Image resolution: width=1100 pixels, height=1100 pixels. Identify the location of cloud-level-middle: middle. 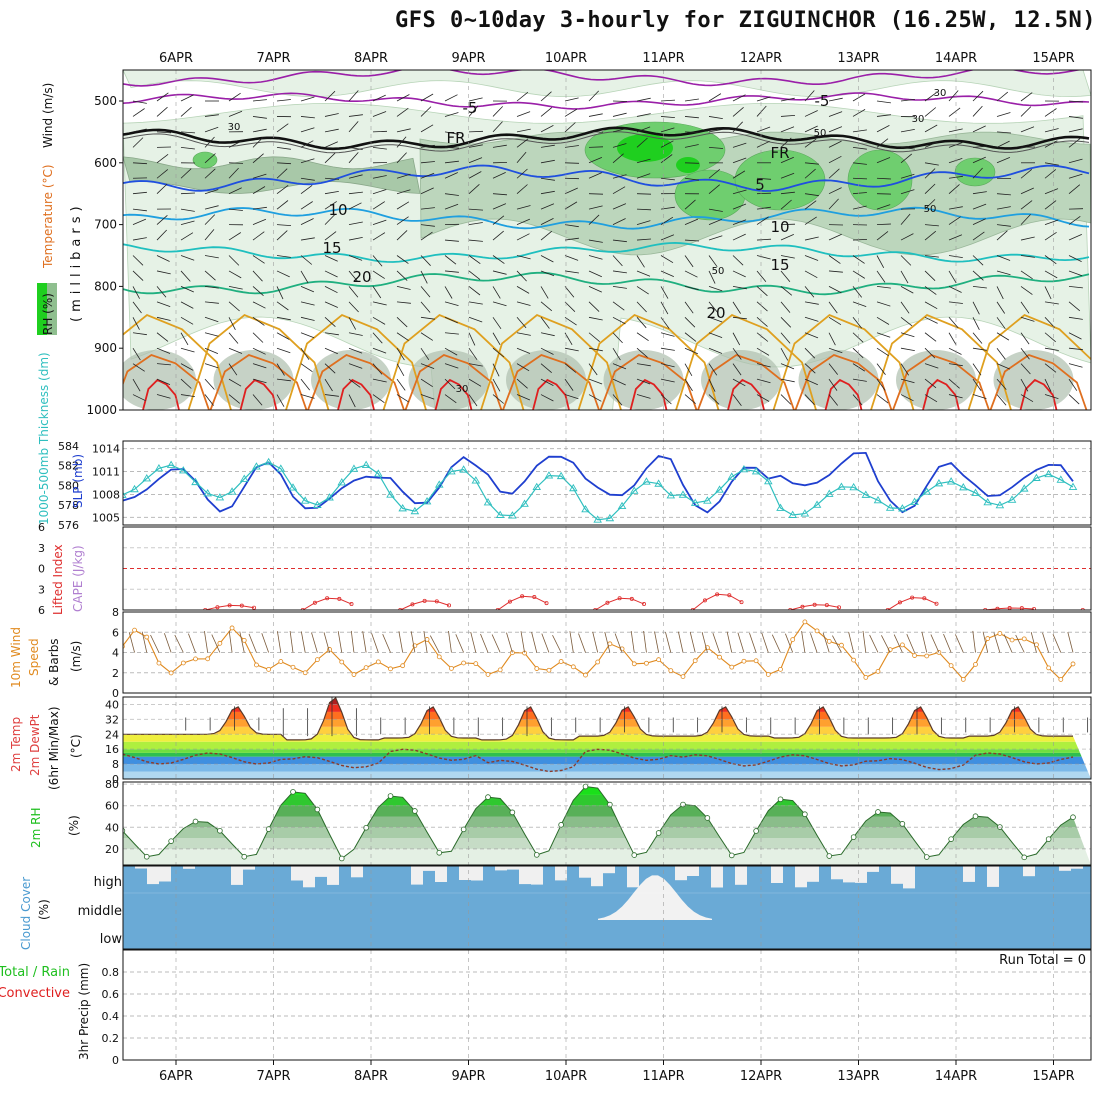
(100, 911).